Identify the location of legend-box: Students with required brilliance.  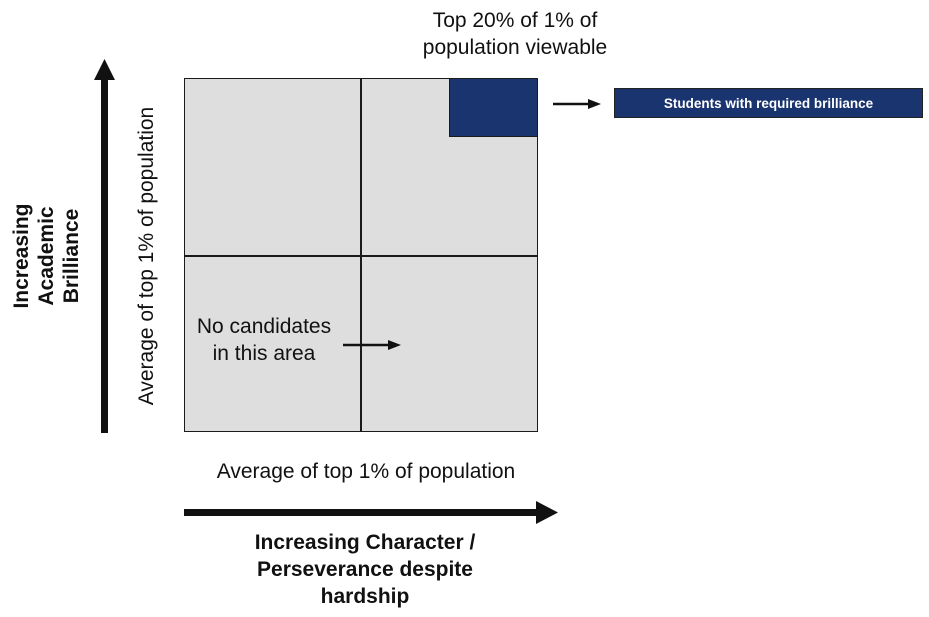
(768, 103).